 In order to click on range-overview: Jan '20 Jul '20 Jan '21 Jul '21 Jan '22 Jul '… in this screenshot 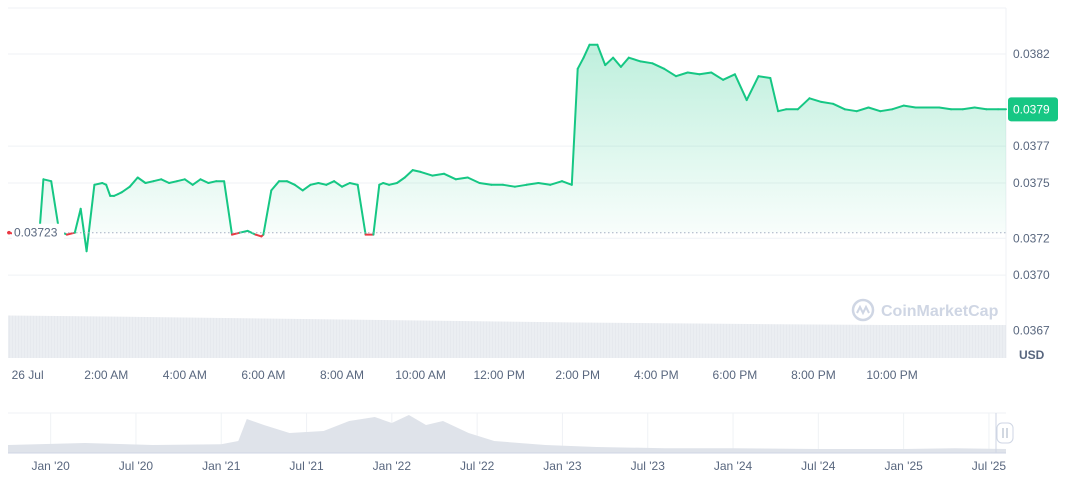, I will do `click(511, 442)`.